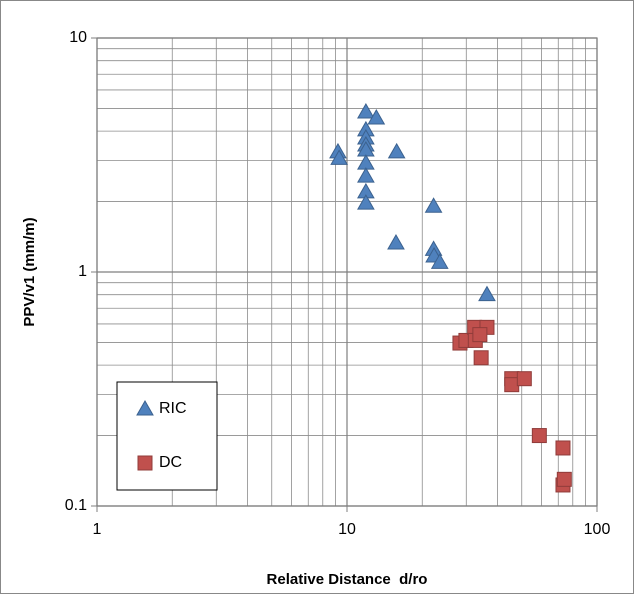  What do you see at coordinates (170, 462) in the screenshot?
I see `legend-label: DC` at bounding box center [170, 462].